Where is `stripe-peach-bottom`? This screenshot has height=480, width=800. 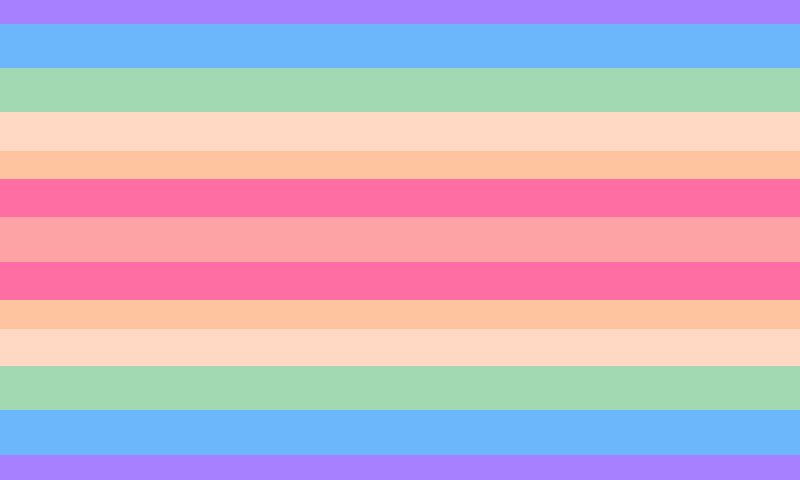
stripe-peach-bottom is located at coordinates (400, 314).